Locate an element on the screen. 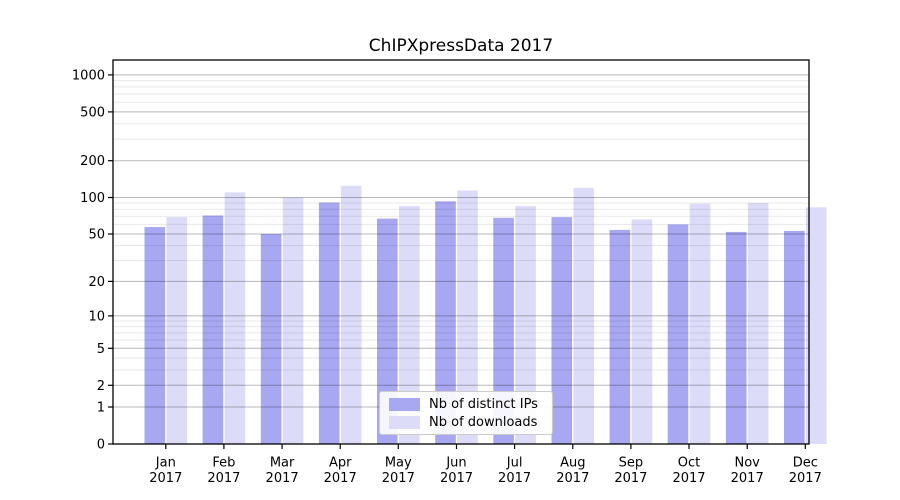  x-tick-label-year-sep: 2017 is located at coordinates (630, 478).